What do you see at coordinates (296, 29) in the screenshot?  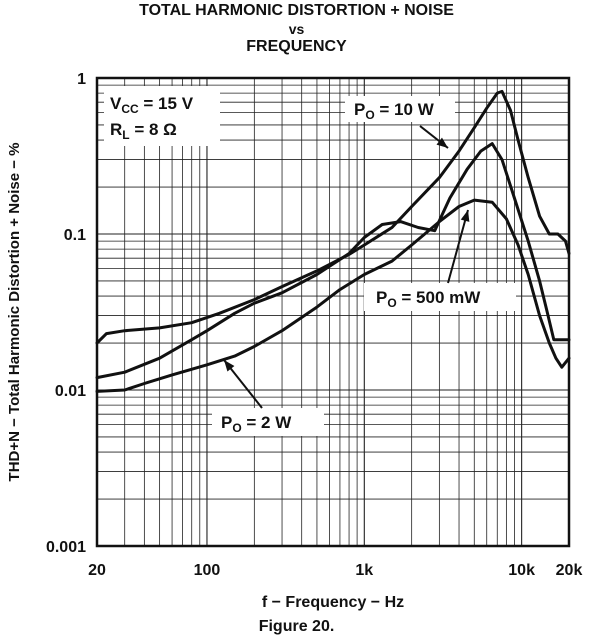 I see `chart-title-line-2: vs` at bounding box center [296, 29].